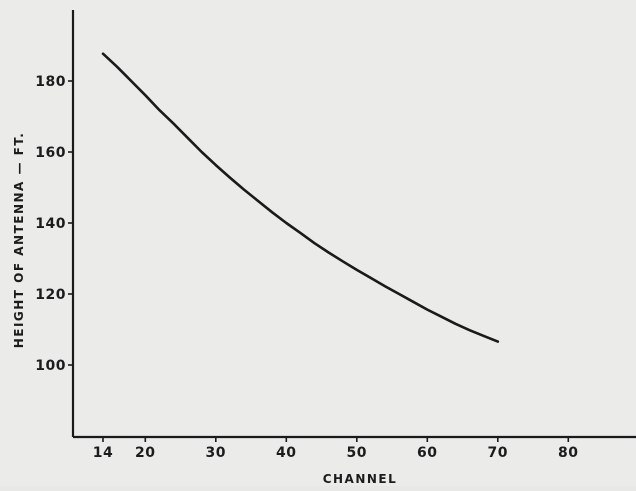 This screenshot has height=491, width=636. Describe the element at coordinates (50, 366) in the screenshot. I see `y-tick-label: 100` at that location.